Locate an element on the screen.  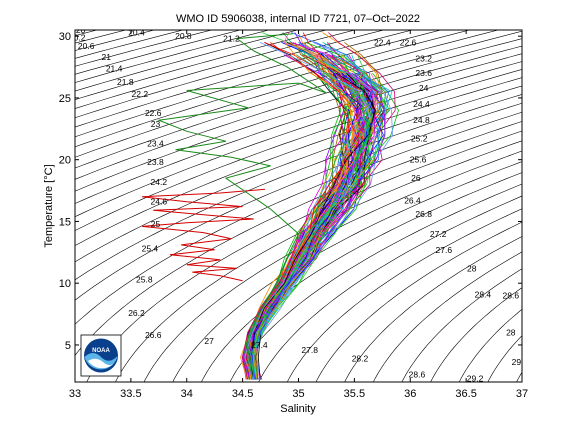
isopycnal-label: 23.2 is located at coordinates (423, 58).